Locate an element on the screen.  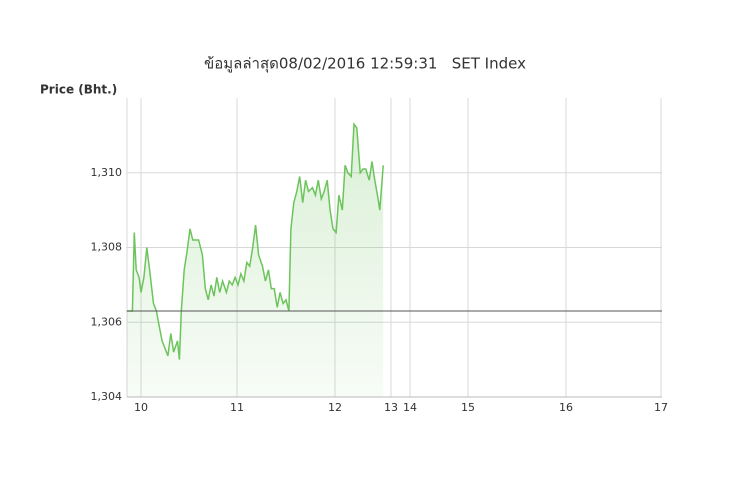
y-tick-label: 1,306 is located at coordinates (107, 321).